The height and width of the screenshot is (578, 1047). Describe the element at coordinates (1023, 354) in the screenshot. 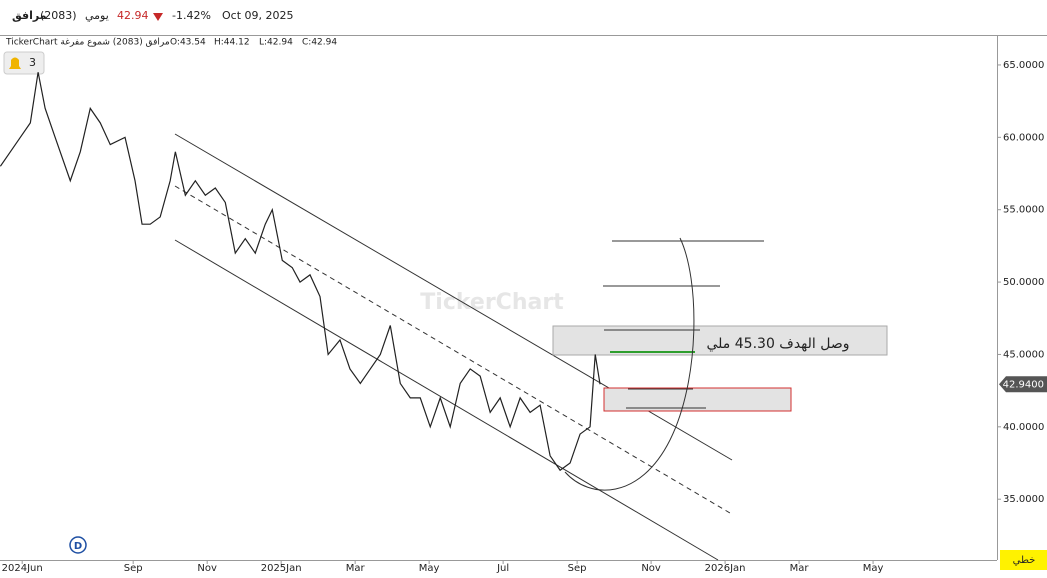

I see `y-tick-label: 45.0000` at that location.